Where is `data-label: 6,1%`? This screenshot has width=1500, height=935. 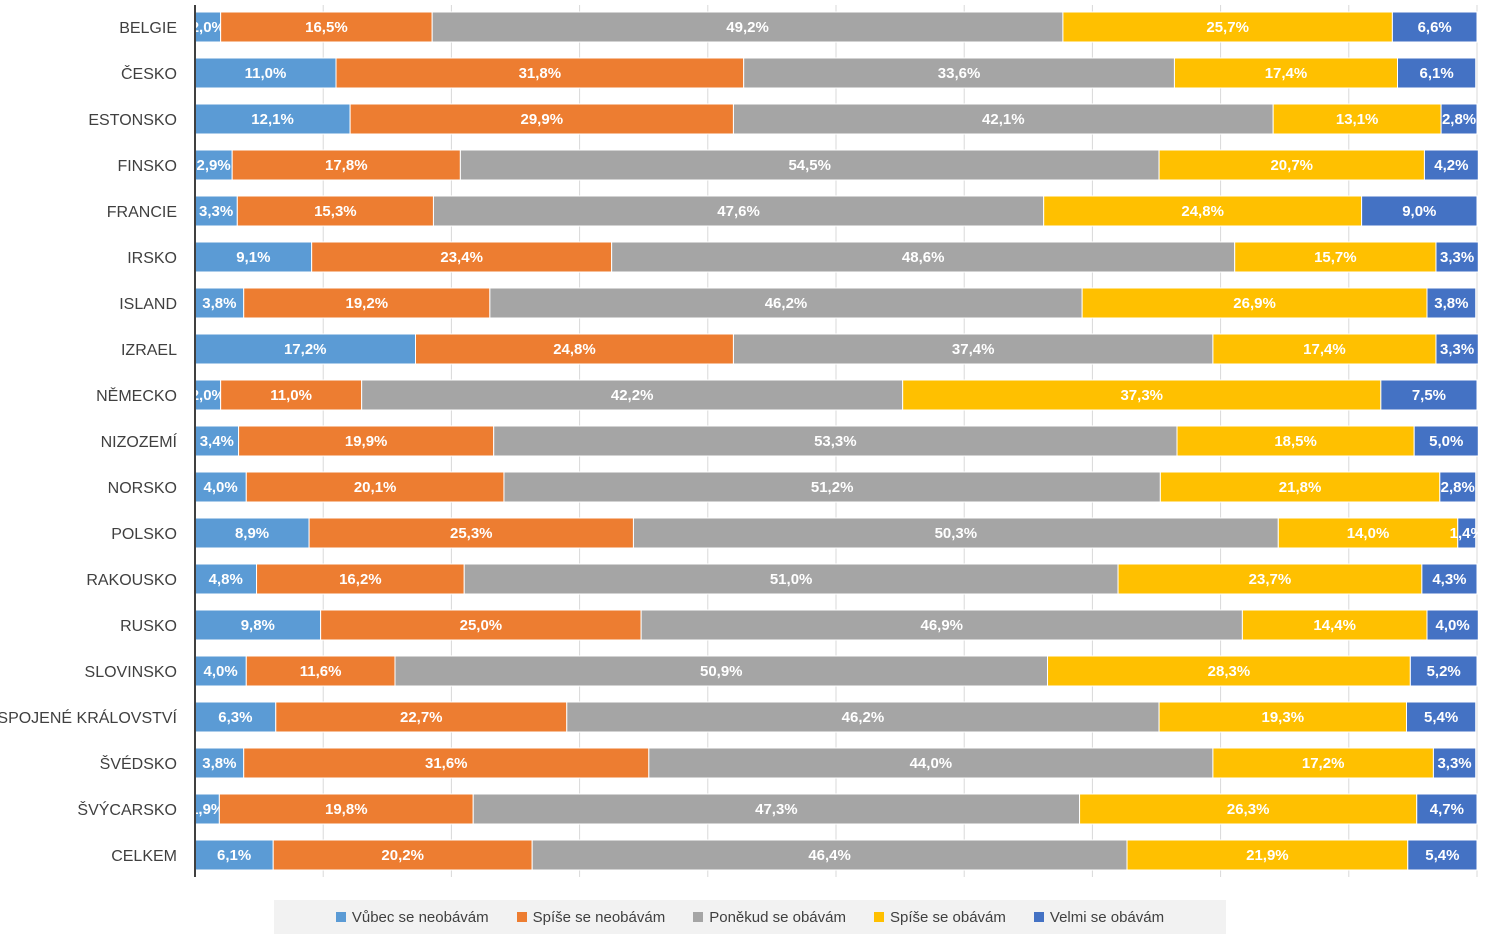 data-label: 6,1% is located at coordinates (234, 855).